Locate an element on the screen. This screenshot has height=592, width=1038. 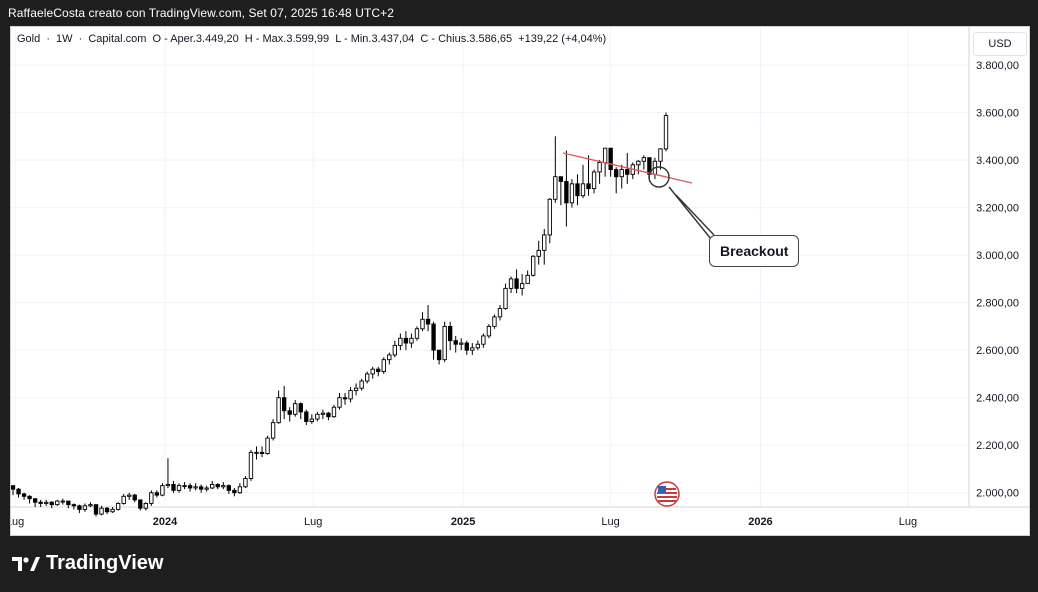
annotations is located at coordinates (638, 329).